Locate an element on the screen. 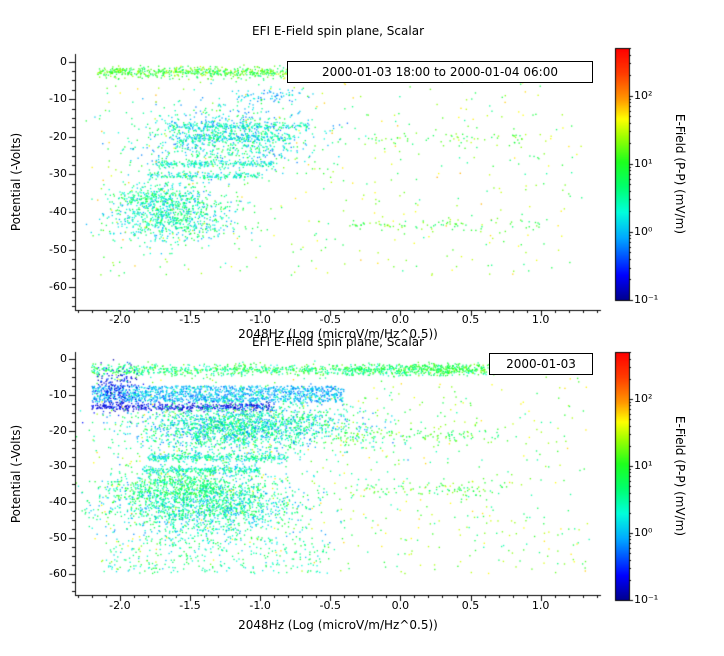 Image resolution: width=724 pixels, height=656 pixels. plot2-x-tick-label: 0.5 is located at coordinates (470, 605).